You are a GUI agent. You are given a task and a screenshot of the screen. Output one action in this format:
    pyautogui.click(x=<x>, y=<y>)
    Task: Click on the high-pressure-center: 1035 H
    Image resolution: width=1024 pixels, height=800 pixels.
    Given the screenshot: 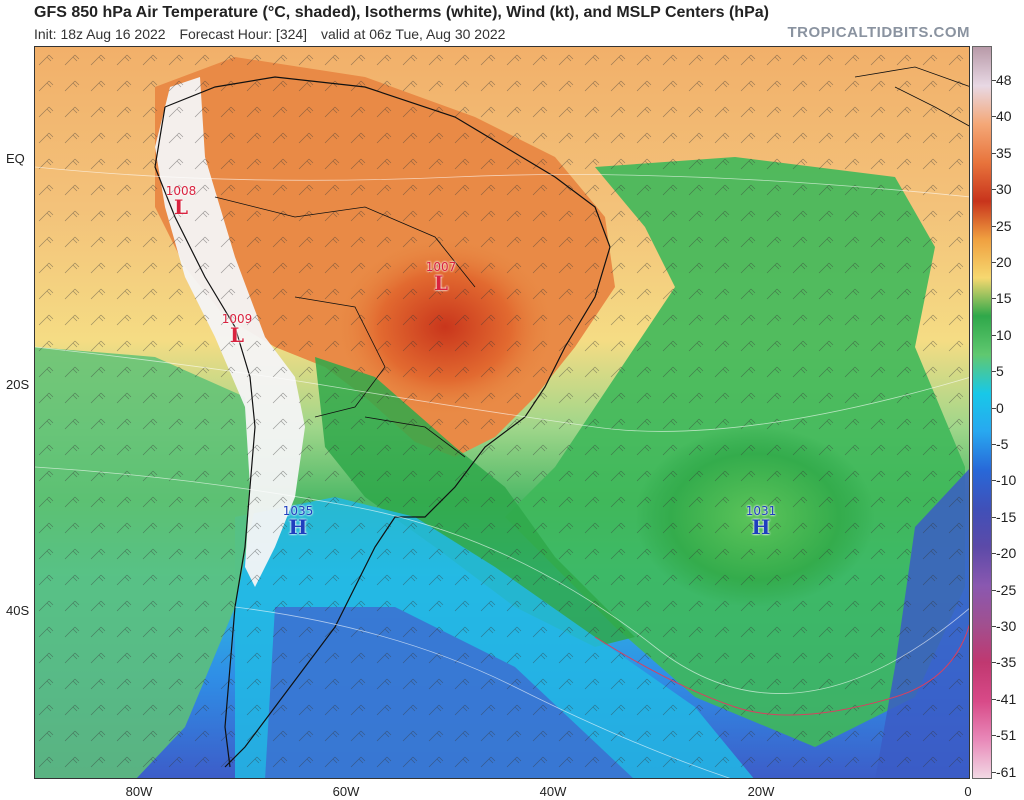 What is the action you would take?
    pyautogui.click(x=298, y=521)
    